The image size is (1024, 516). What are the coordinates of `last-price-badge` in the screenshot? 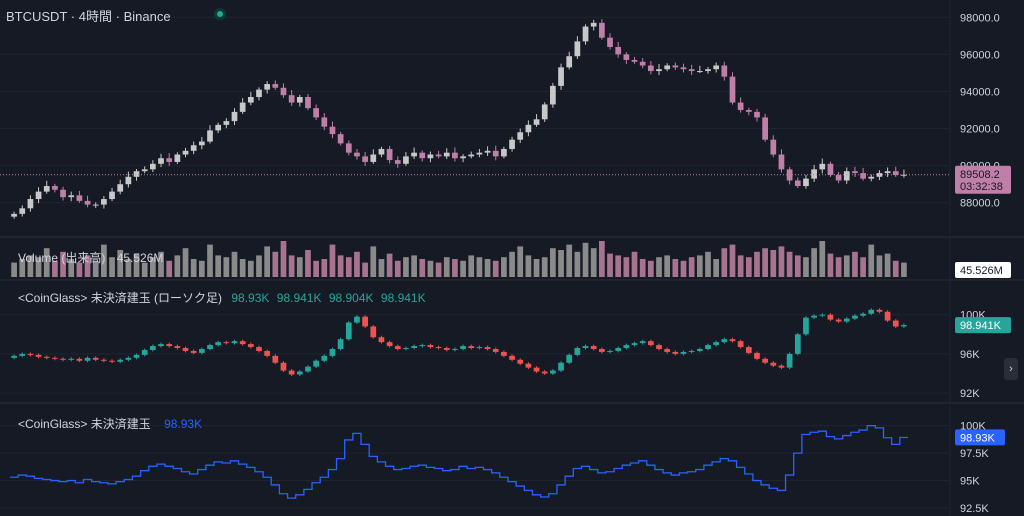 It's located at (983, 179).